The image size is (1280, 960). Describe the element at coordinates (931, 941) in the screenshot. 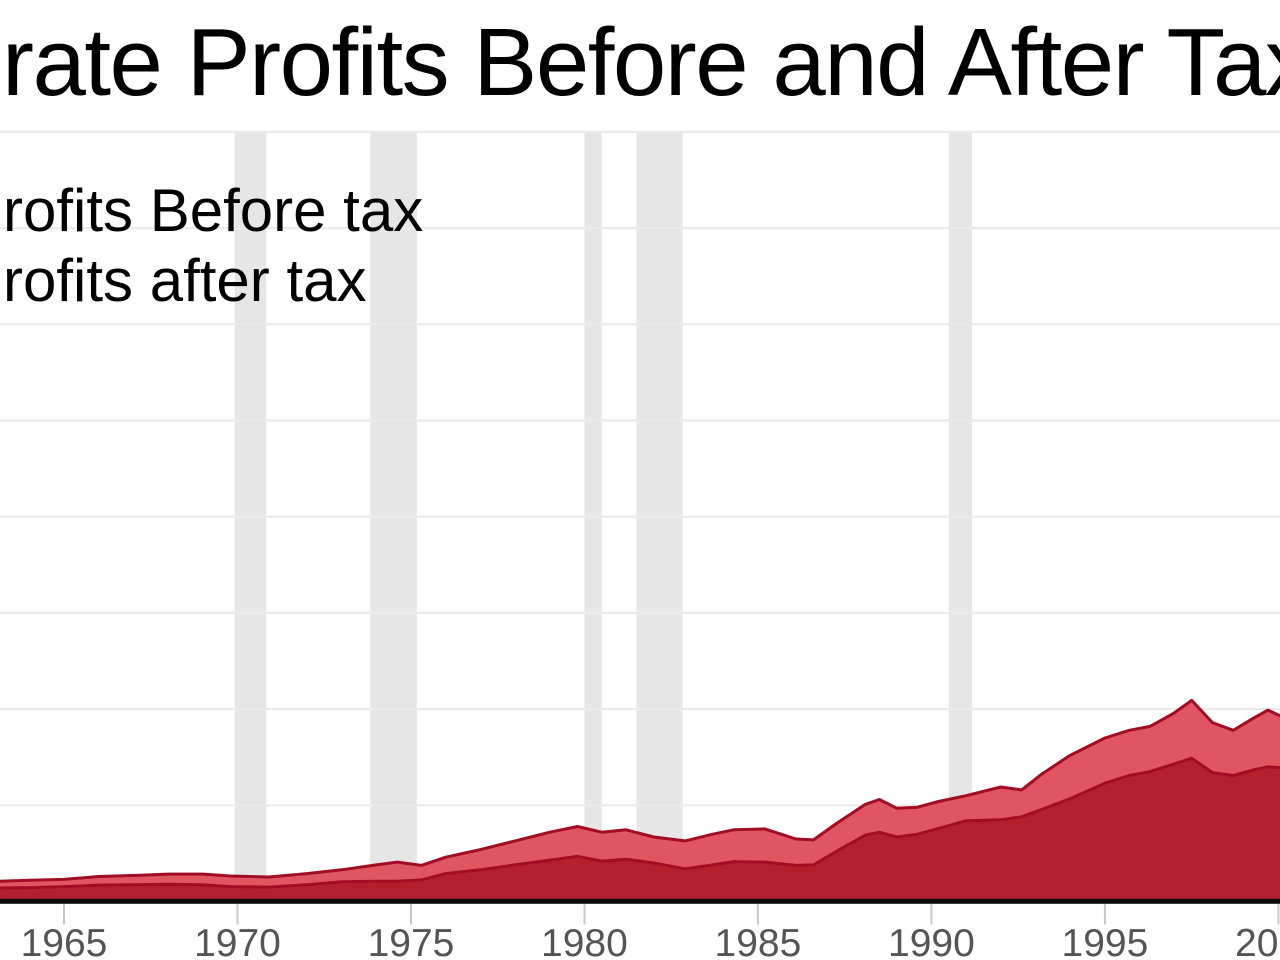

I see `x-tick-label-1990: 1990` at that location.